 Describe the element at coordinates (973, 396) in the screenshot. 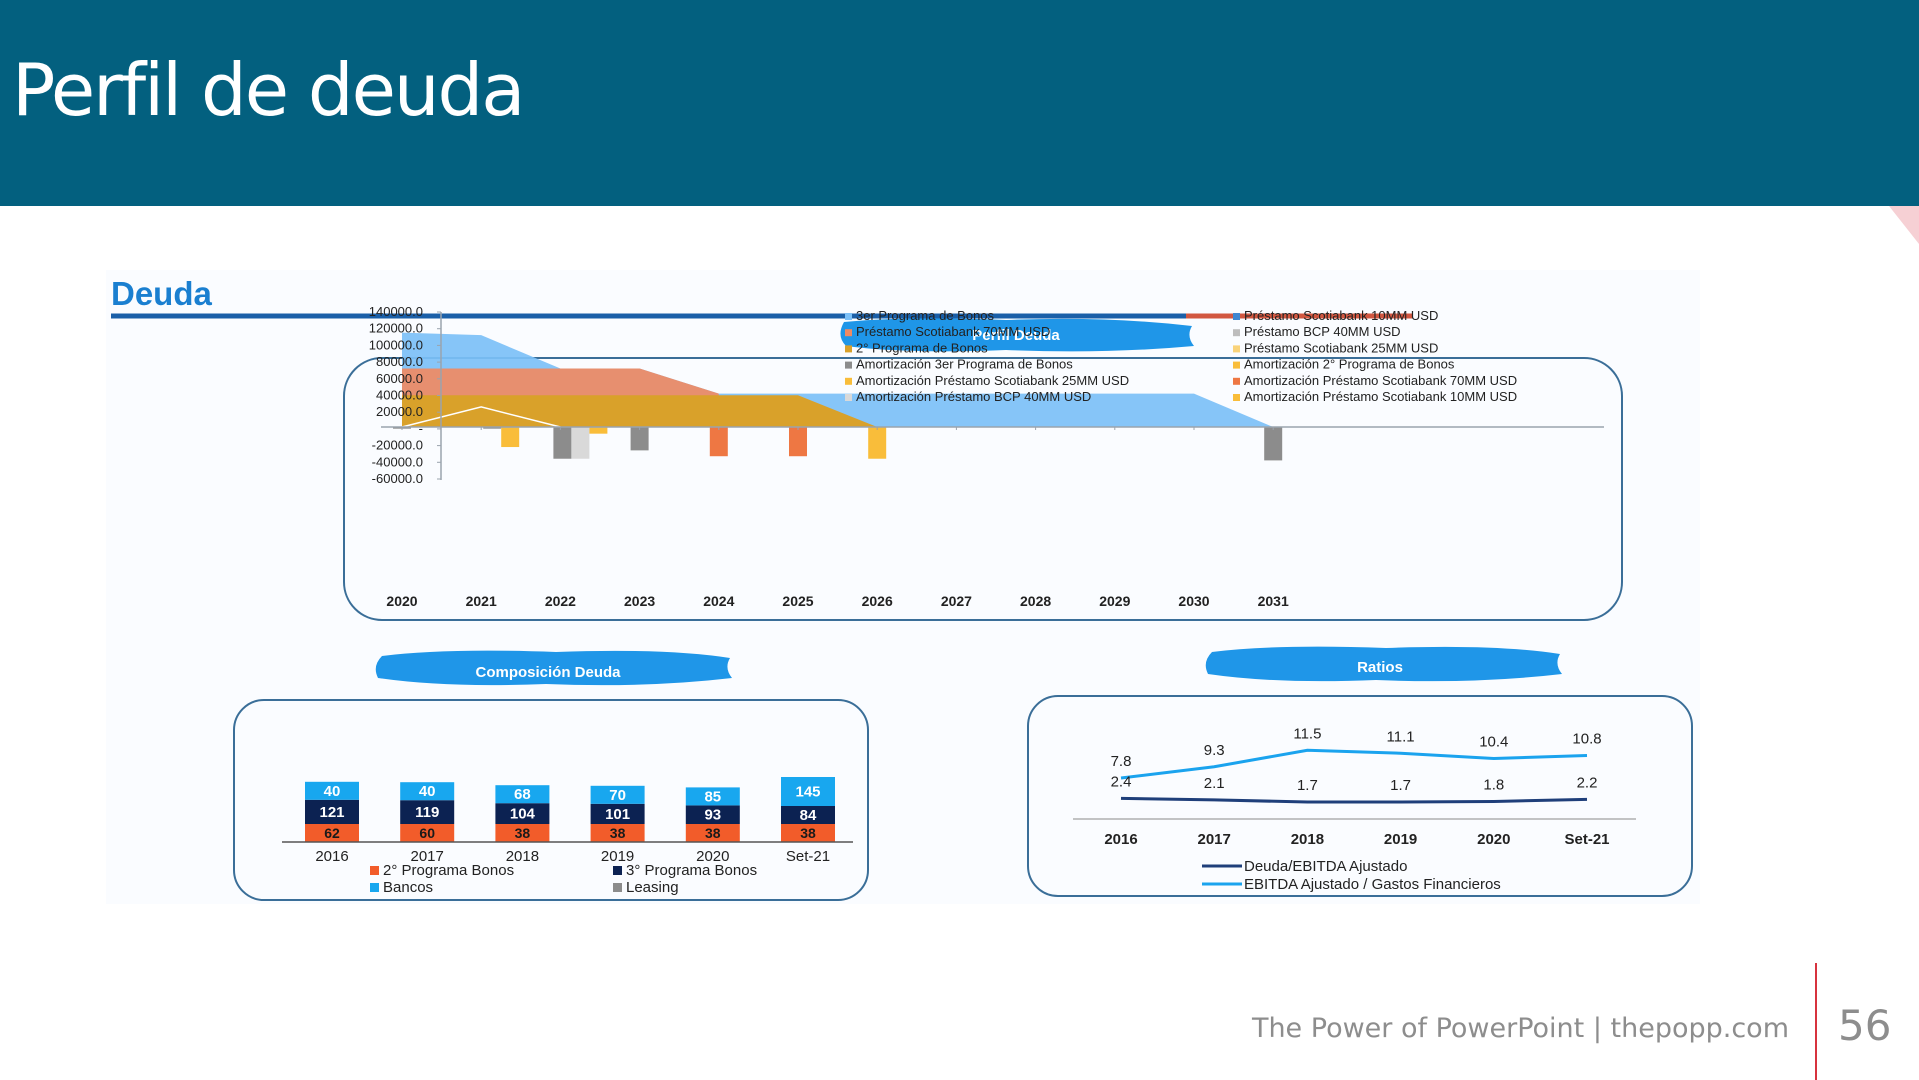

I see `legend-label: Amortización Préstamo BCP 40MM USD` at that location.